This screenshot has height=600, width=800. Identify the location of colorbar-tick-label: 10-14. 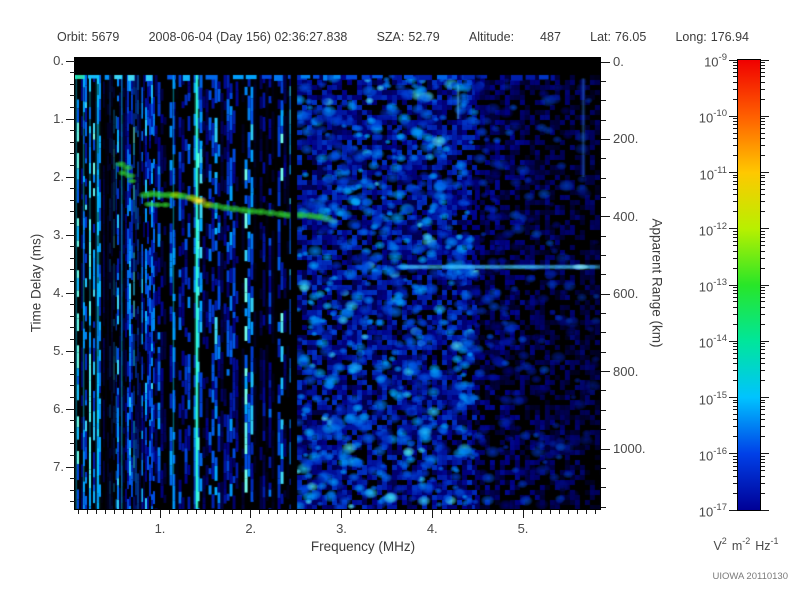
(712, 342).